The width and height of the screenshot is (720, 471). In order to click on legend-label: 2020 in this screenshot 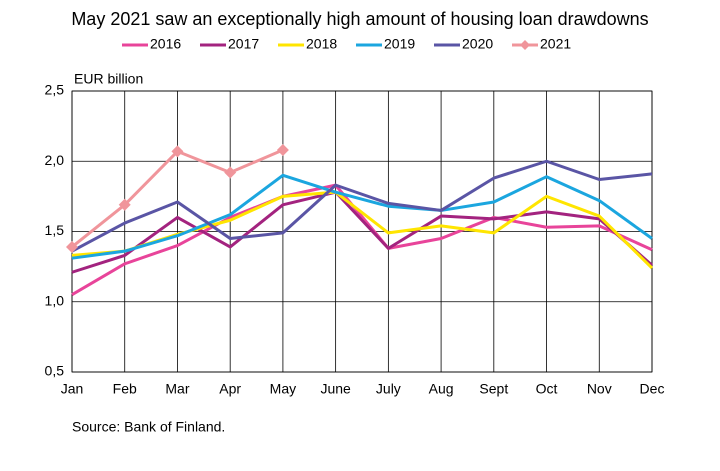, I will do `click(477, 44)`.